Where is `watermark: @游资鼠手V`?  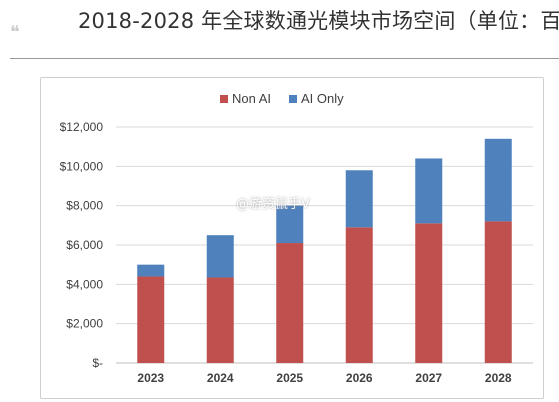 watermark: @游资鼠手V is located at coordinates (273, 204).